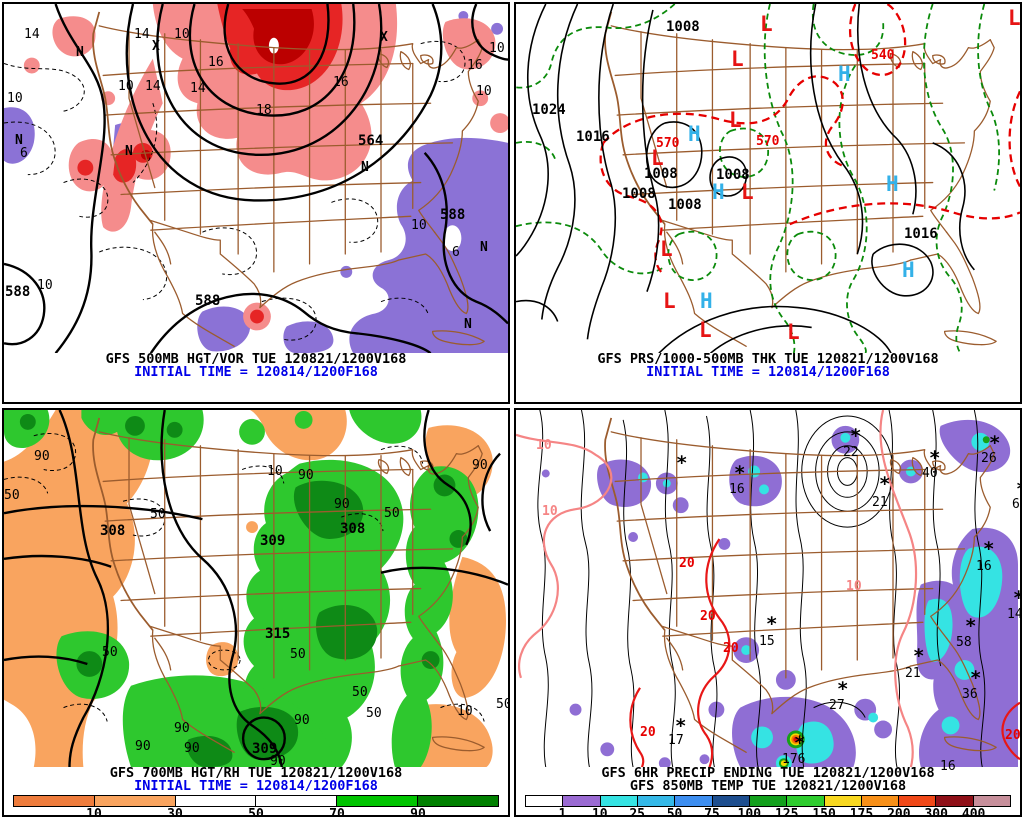 This screenshot has width=1024, height=819. I want to click on colorbar-tick: 300, so click(936, 812).